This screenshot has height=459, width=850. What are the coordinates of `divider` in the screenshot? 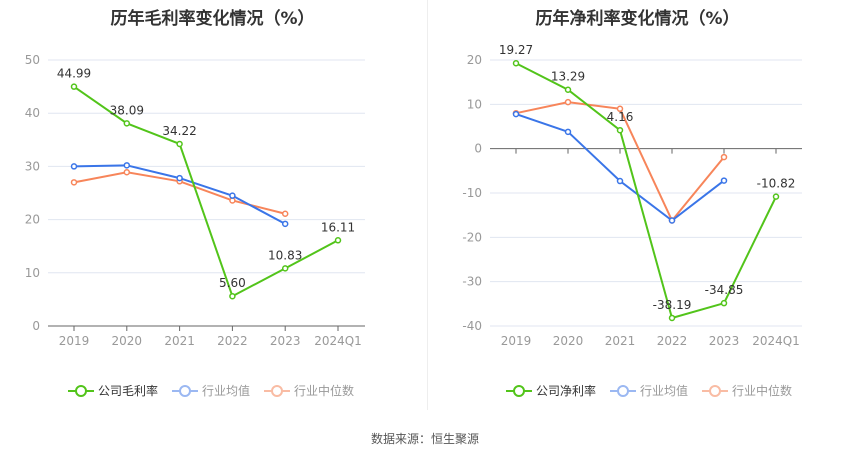 It's located at (427, 205).